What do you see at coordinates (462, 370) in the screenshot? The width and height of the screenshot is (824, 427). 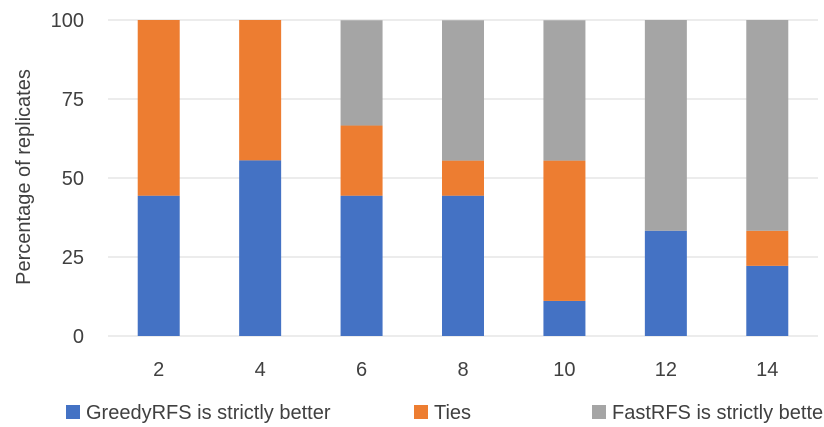 I see `x-tick-label: 8` at bounding box center [462, 370].